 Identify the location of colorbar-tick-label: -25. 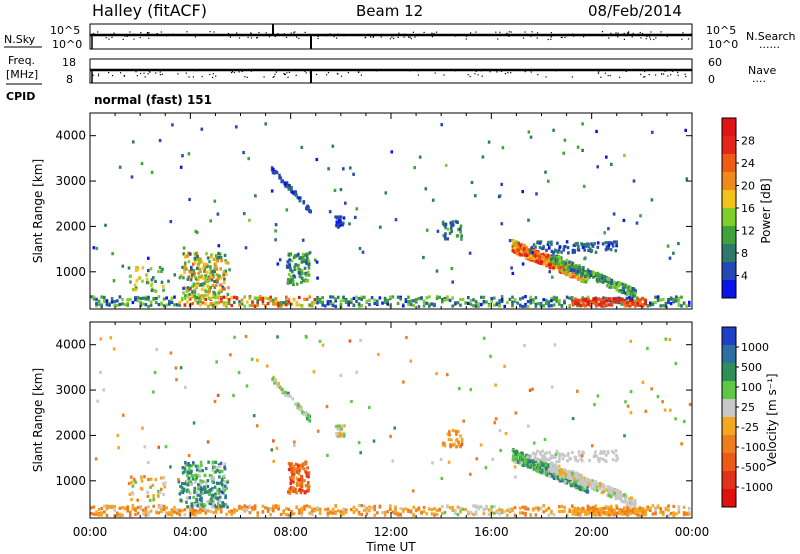
(750, 427).